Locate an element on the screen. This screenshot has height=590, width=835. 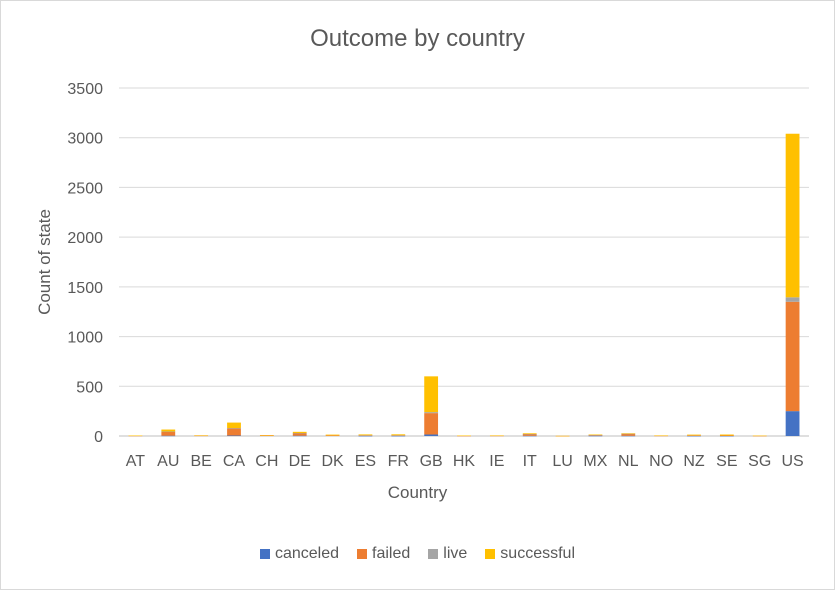
bar-segment-successful-FR is located at coordinates (398, 435).